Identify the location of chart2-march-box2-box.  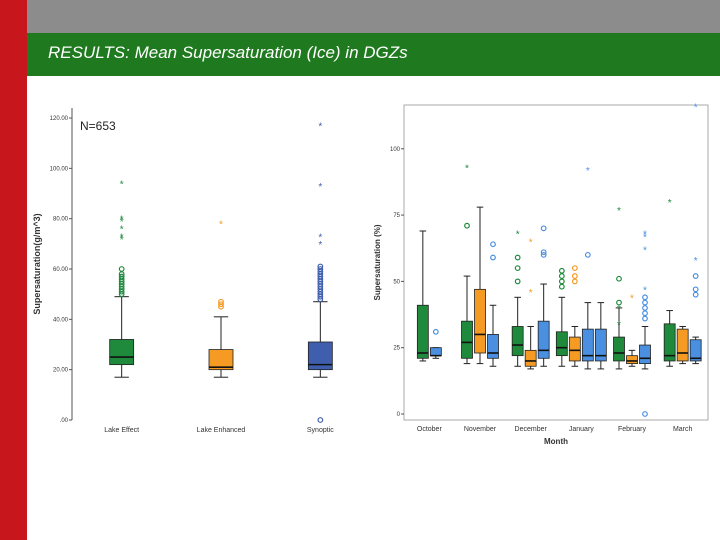
(695, 350).